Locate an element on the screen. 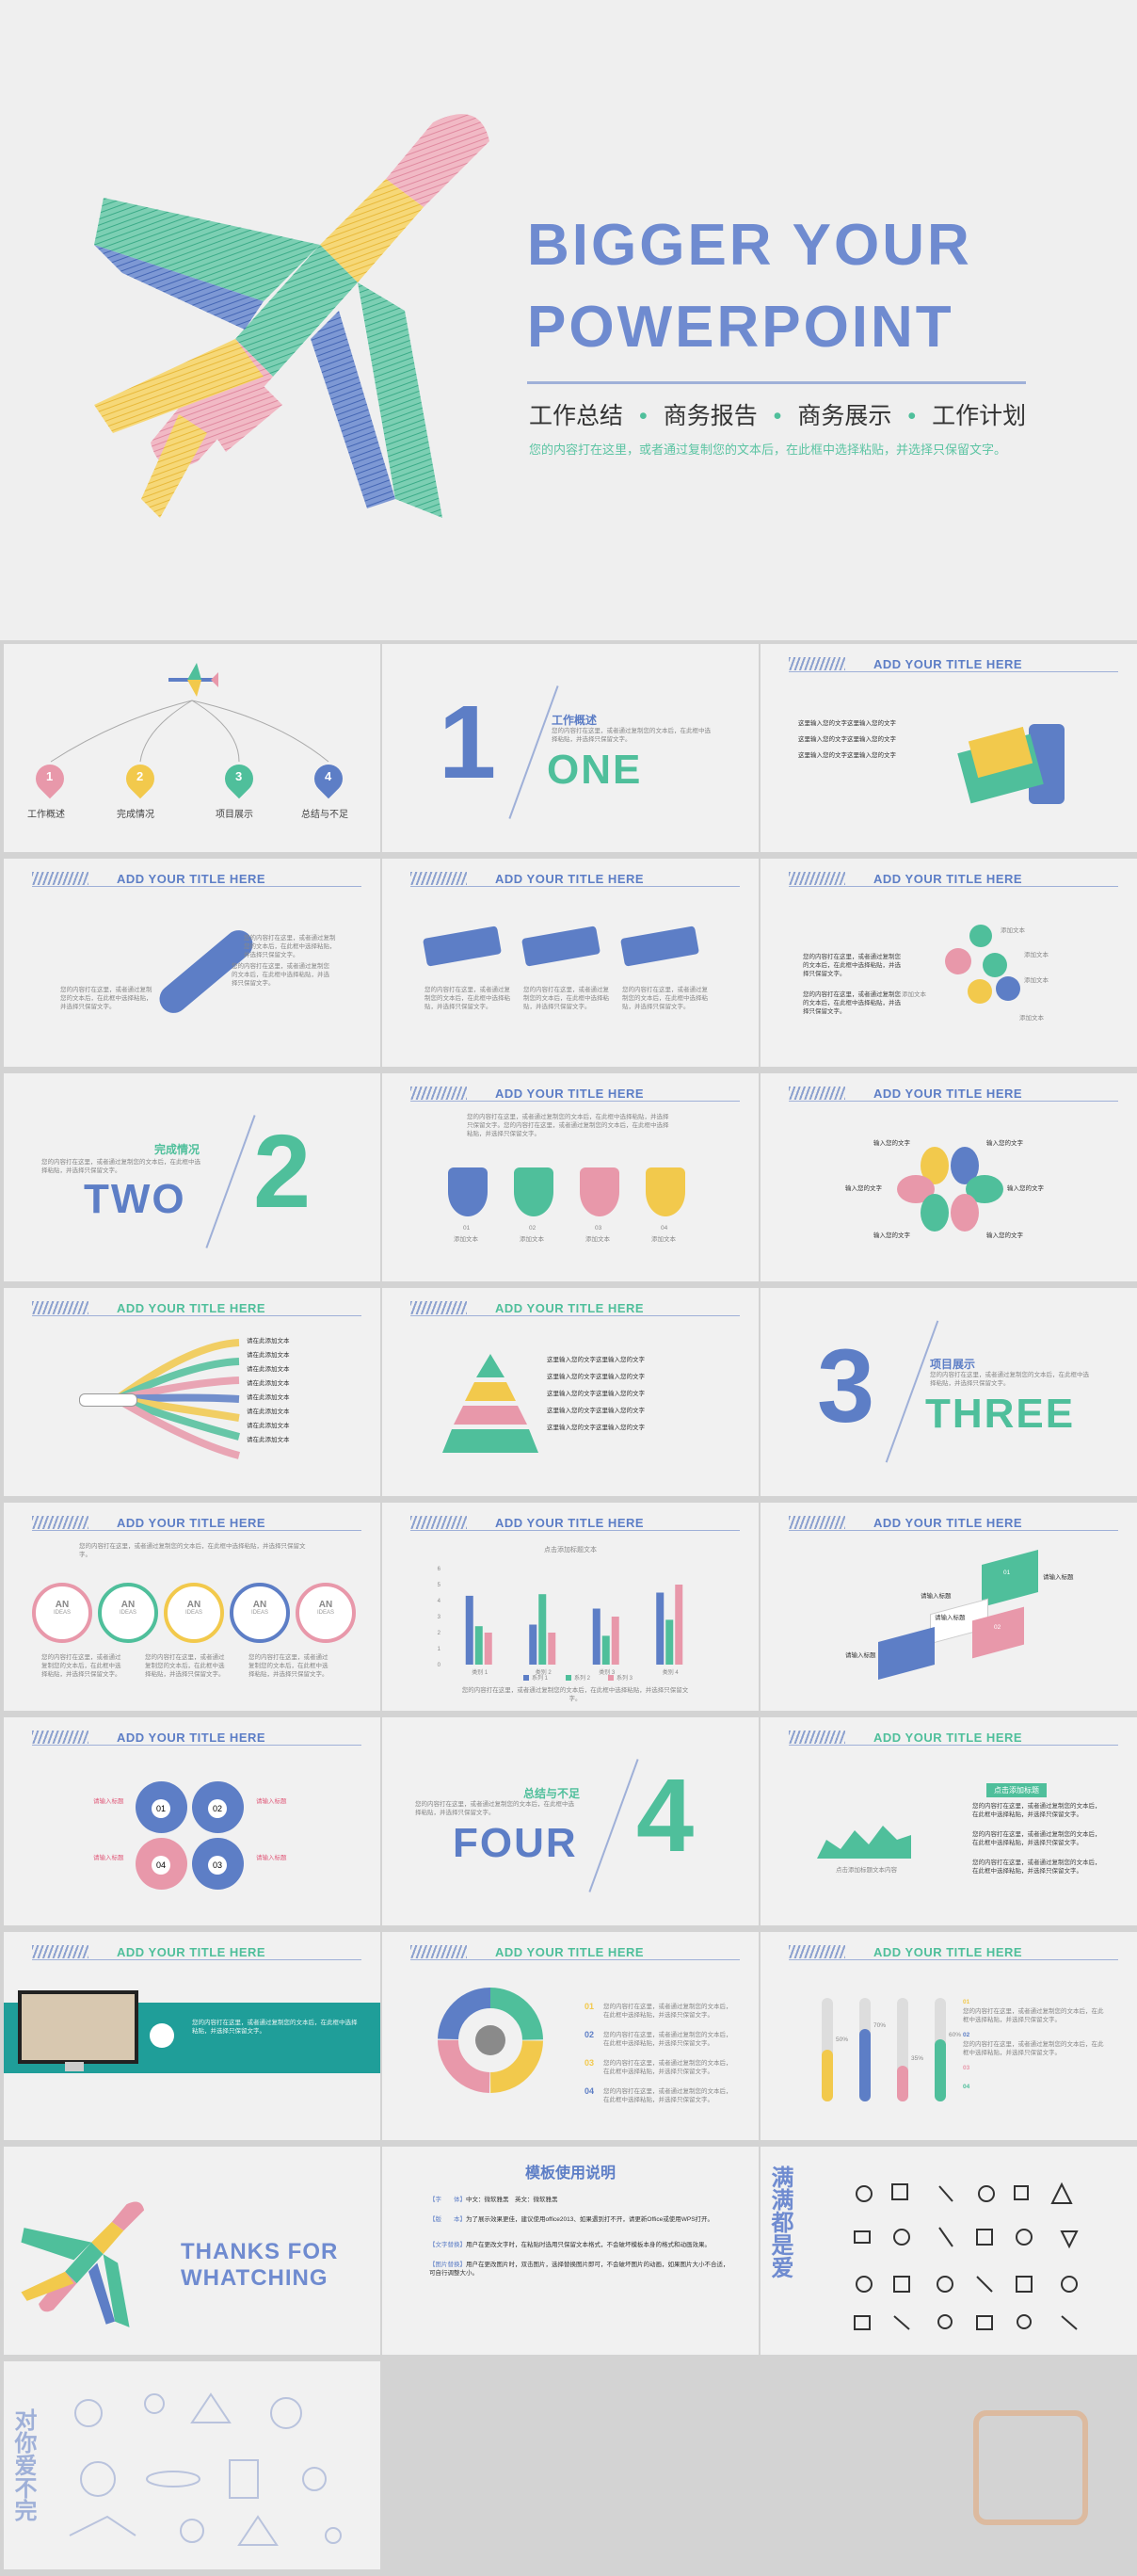 Image resolution: width=1137 pixels, height=2576 pixels. slide-agenda: 1 2 3 4 工作概述 完成情况 项目展示 总结与不足 is located at coordinates (192, 748).